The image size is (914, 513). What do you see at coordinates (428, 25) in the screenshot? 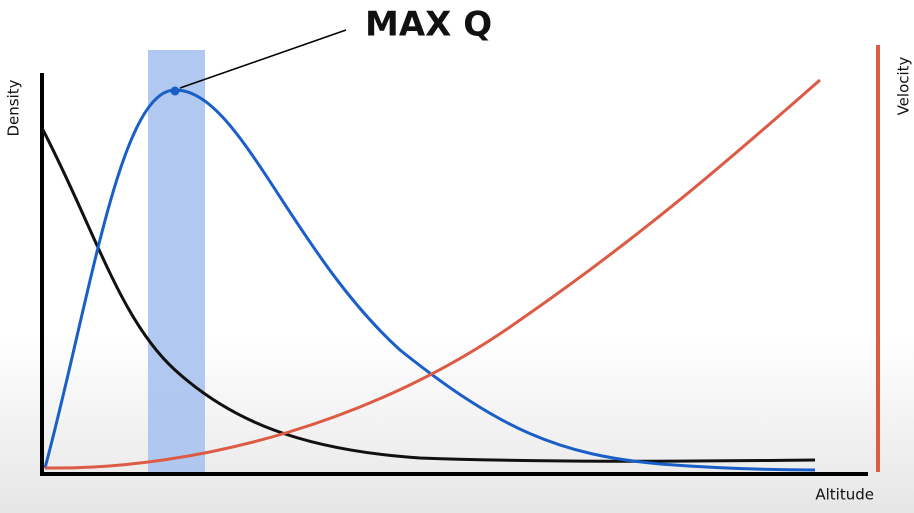
I see `title: MAX Q` at bounding box center [428, 25].